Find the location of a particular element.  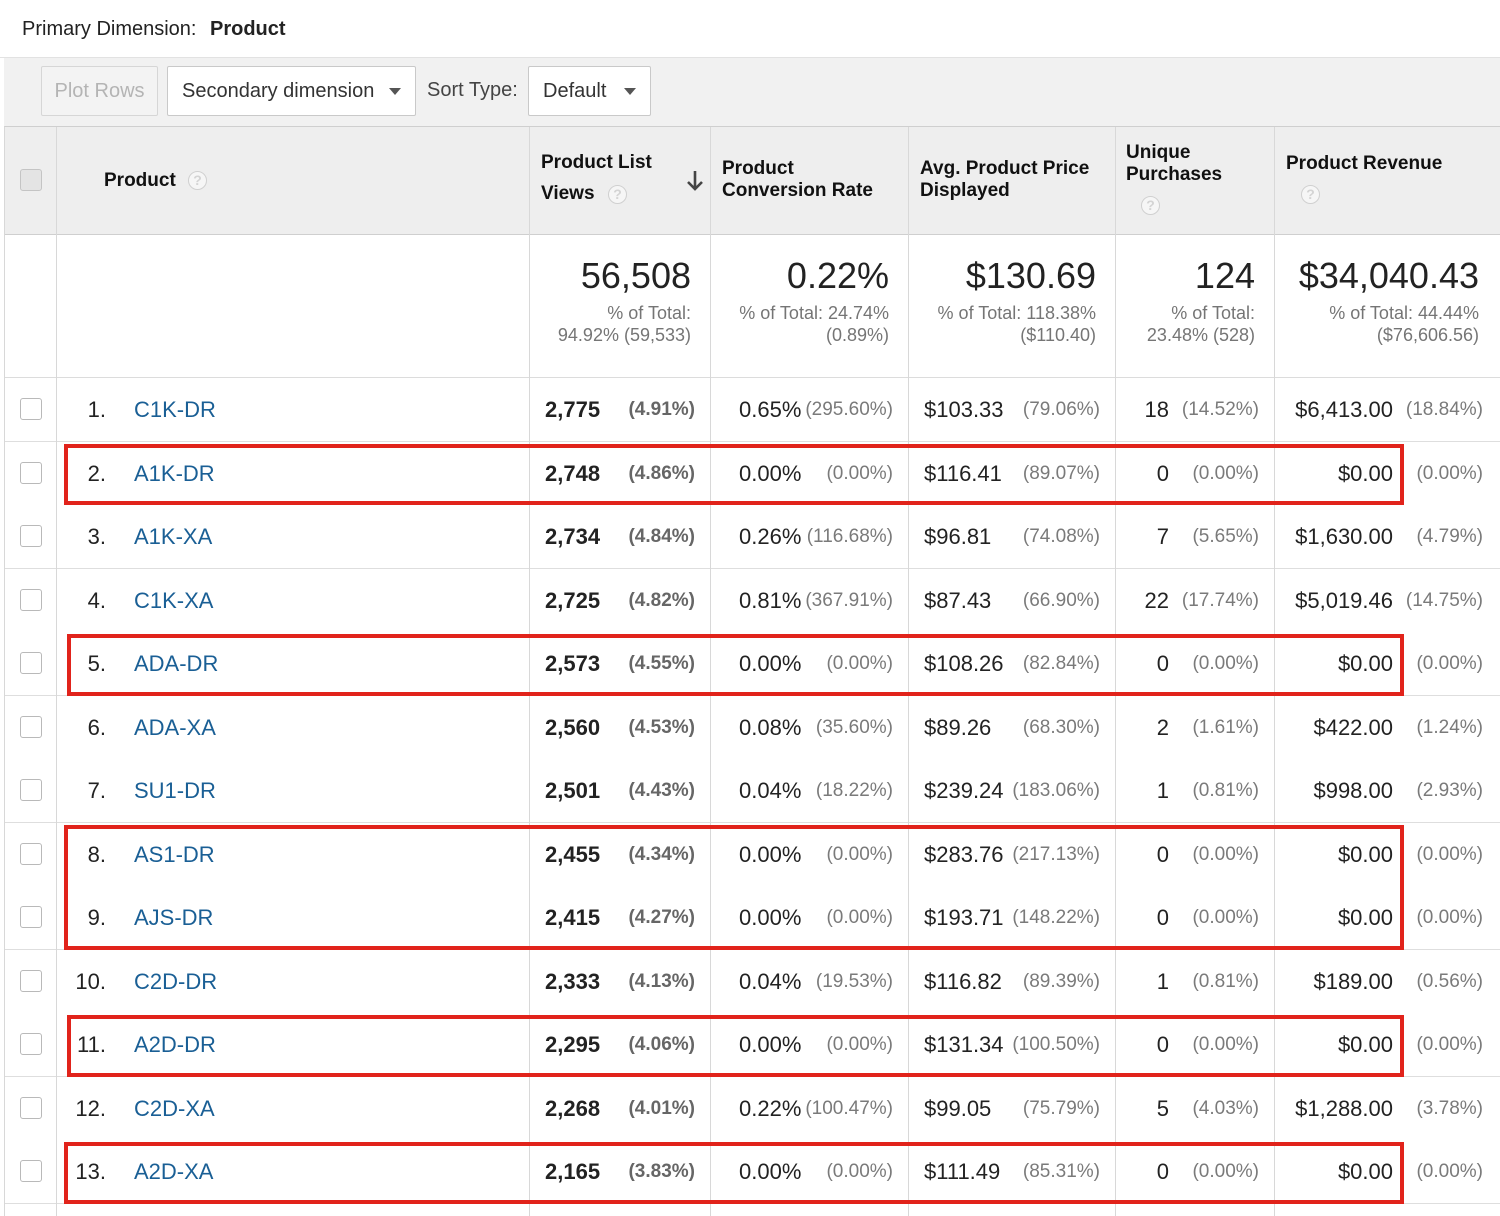

purchases-value: 7 is located at coordinates (1162, 536).